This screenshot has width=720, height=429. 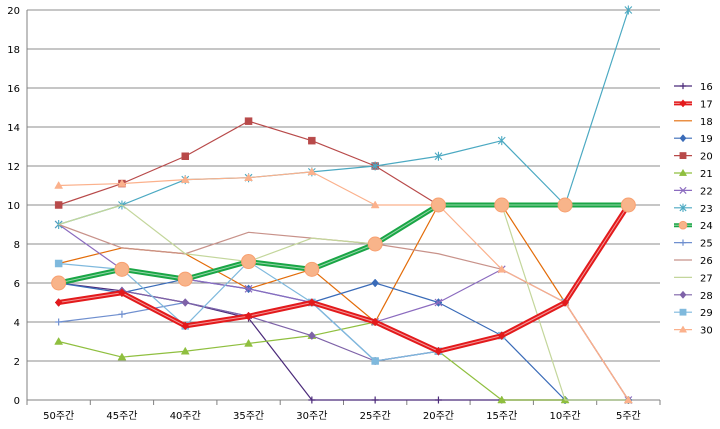 I want to click on series-line, so click(x=343, y=361).